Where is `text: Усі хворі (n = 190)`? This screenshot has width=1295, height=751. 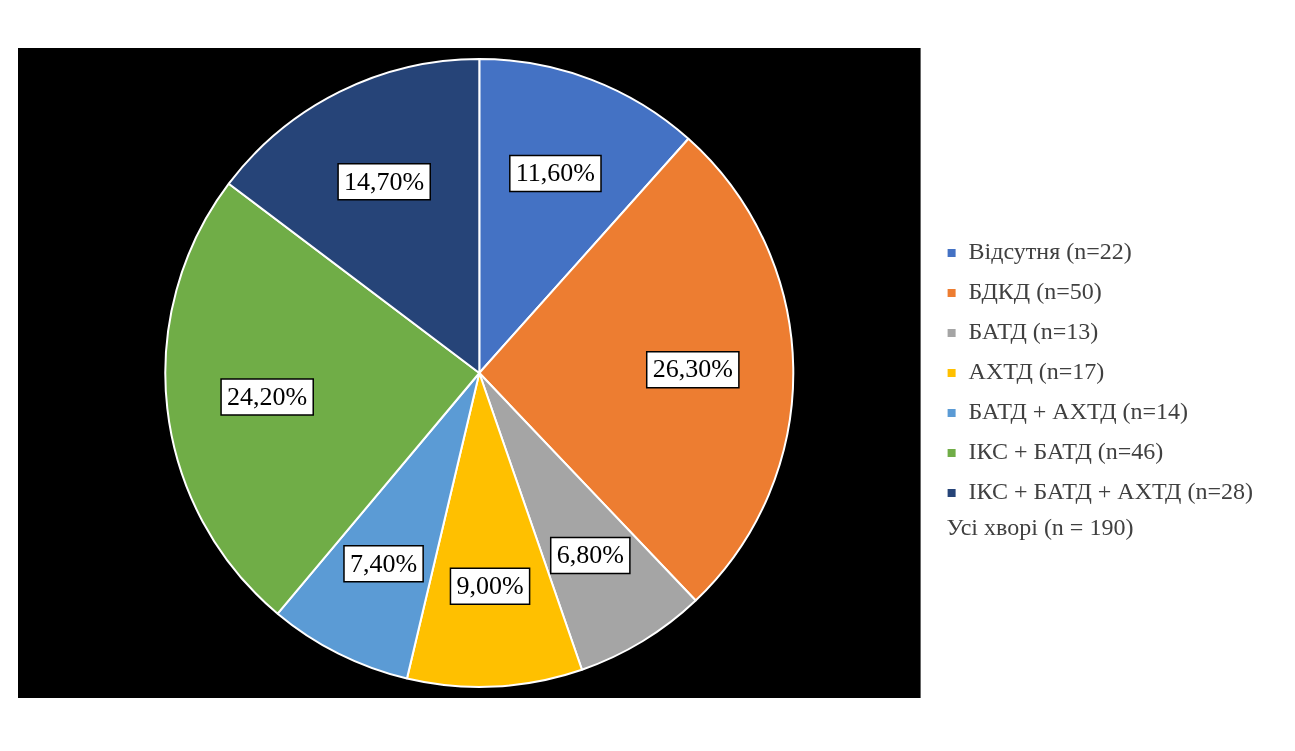
text: Усі хворі (n = 190) is located at coordinates (1040, 527).